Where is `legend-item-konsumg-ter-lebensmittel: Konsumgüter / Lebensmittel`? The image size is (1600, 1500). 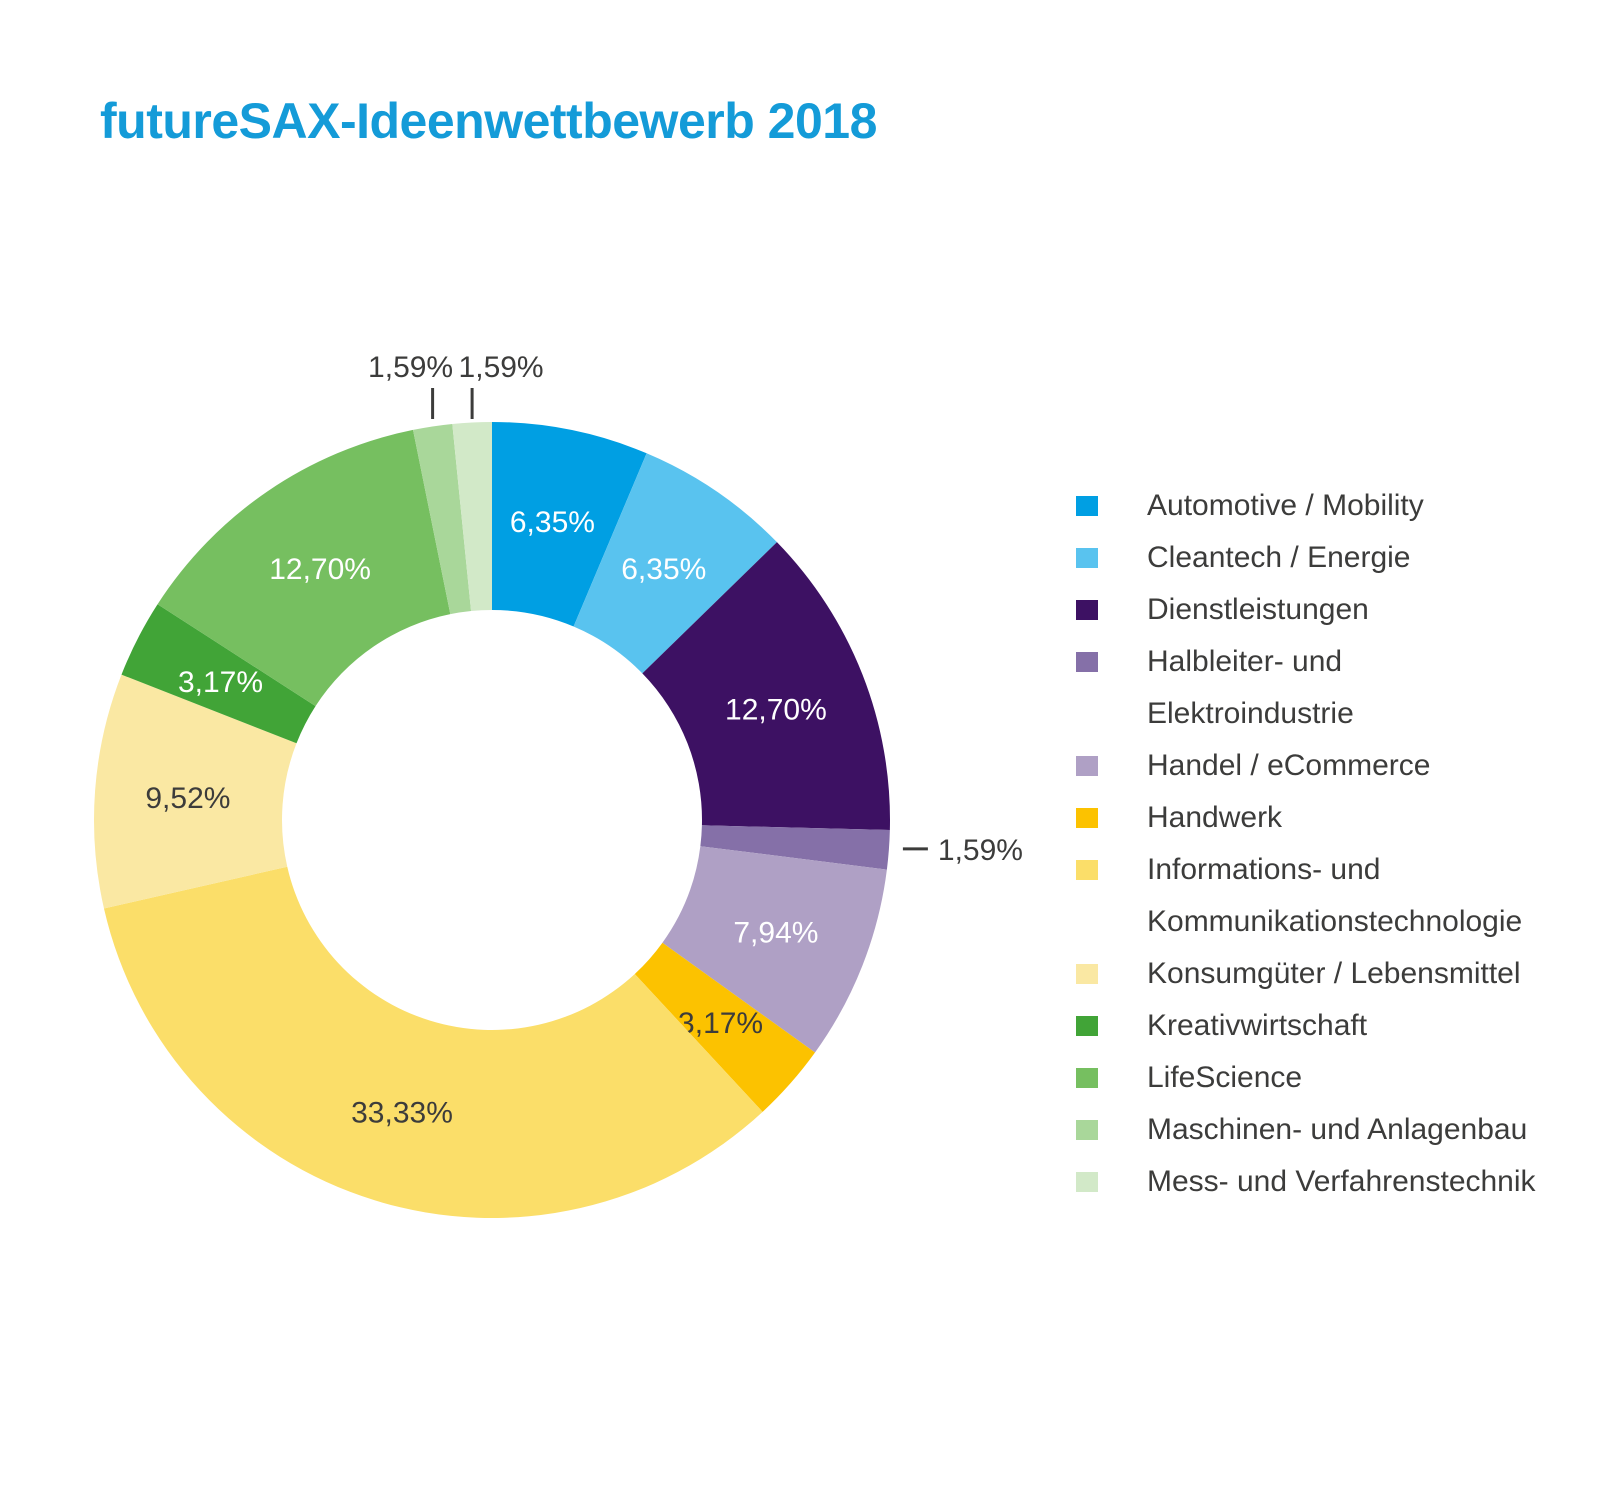 legend-item-konsumg-ter-lebensmittel: Konsumgüter / Lebensmittel is located at coordinates (1316, 974).